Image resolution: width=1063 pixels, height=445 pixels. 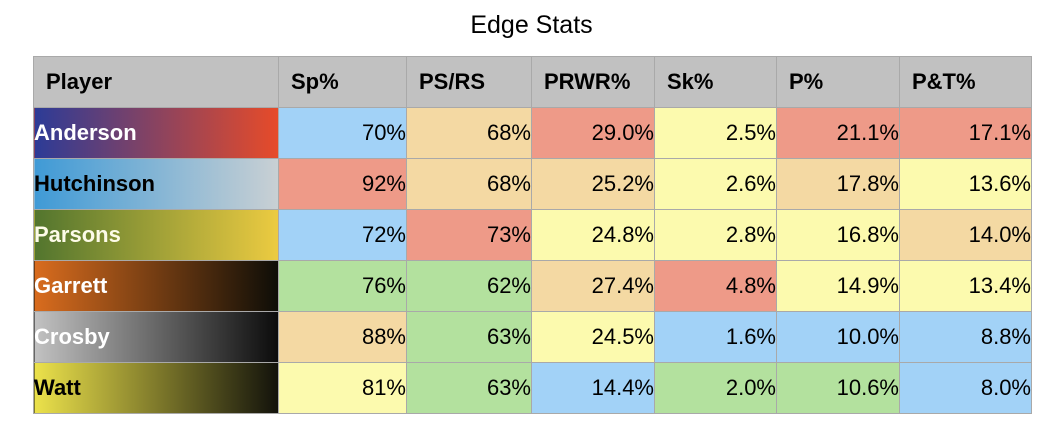 I want to click on stat-cell: 24.5%, so click(x=593, y=337).